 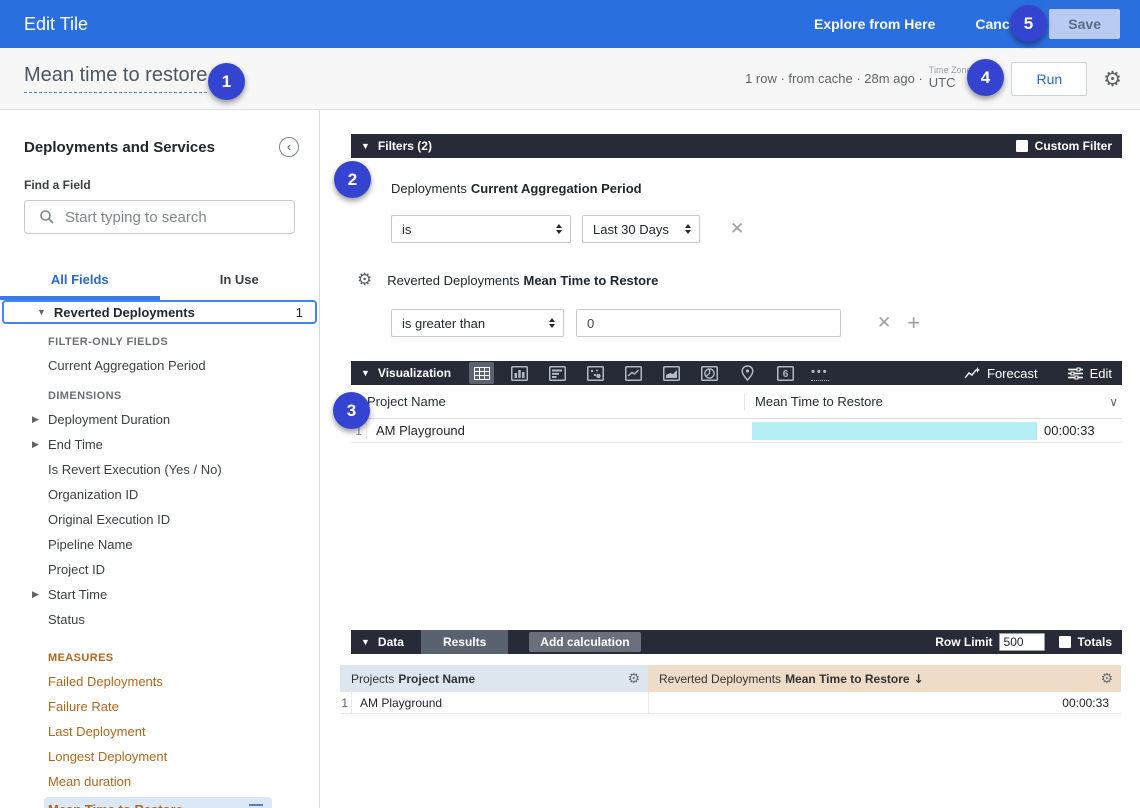 What do you see at coordinates (108, 756) in the screenshot?
I see `measure-longest-deployment: Longest Deployment` at bounding box center [108, 756].